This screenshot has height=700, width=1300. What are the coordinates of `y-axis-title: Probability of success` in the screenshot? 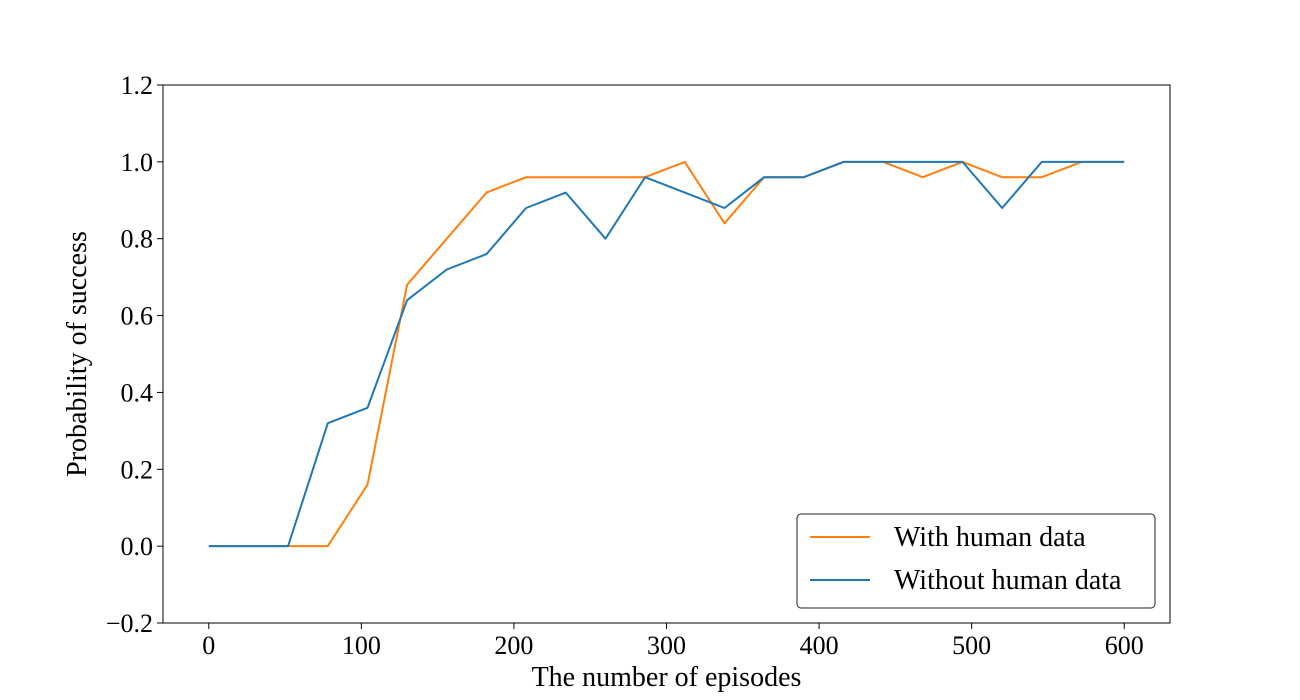 It's located at (77, 354).